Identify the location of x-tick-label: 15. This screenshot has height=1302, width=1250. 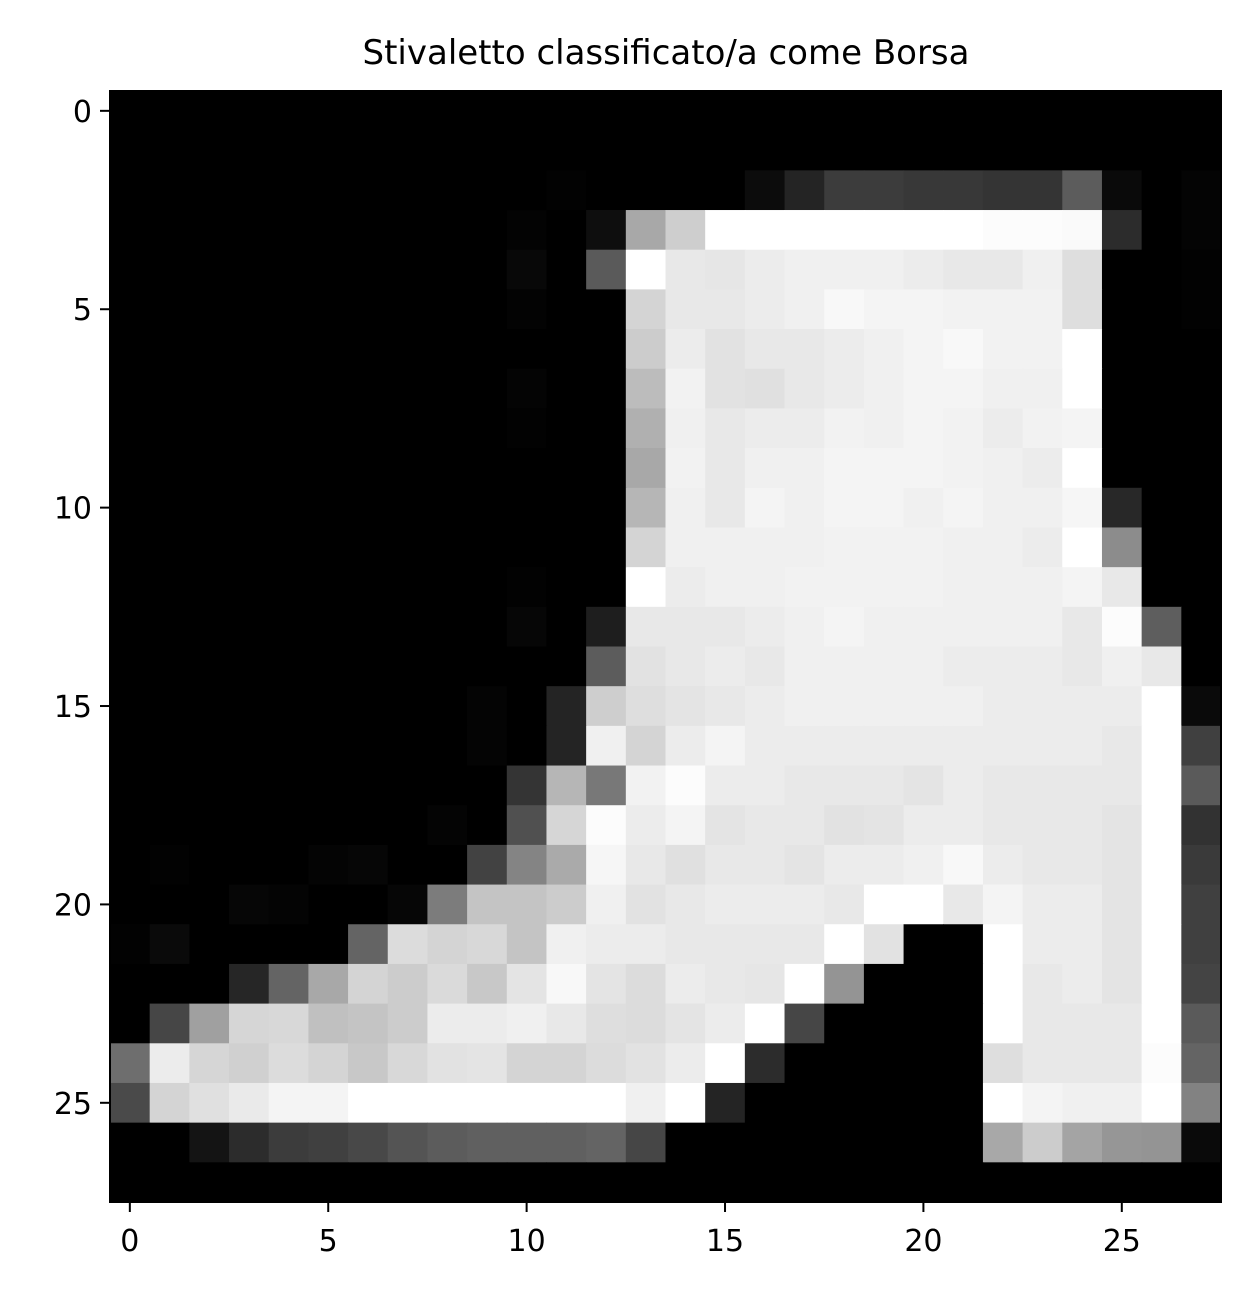
(725, 1241).